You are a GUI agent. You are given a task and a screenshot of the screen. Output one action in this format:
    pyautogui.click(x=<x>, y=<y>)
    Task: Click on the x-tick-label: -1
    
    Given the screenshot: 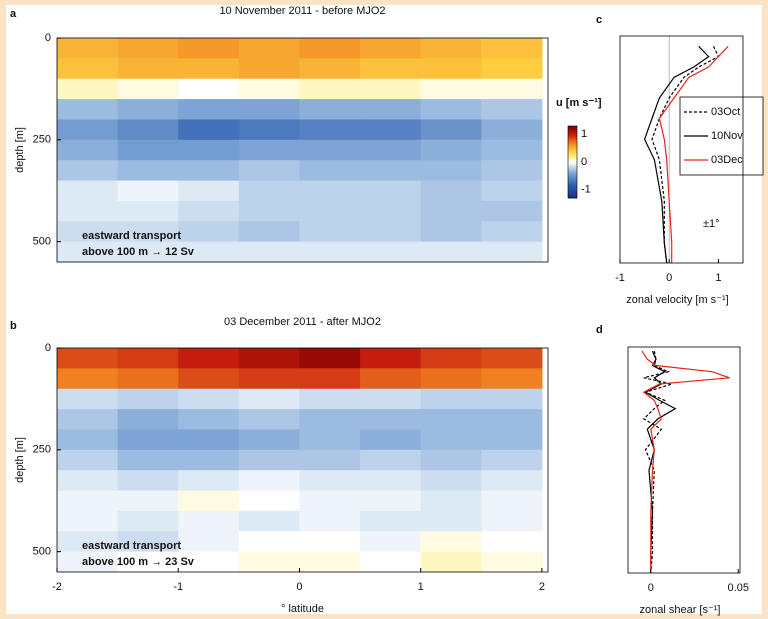 What is the action you would take?
    pyautogui.click(x=620, y=278)
    